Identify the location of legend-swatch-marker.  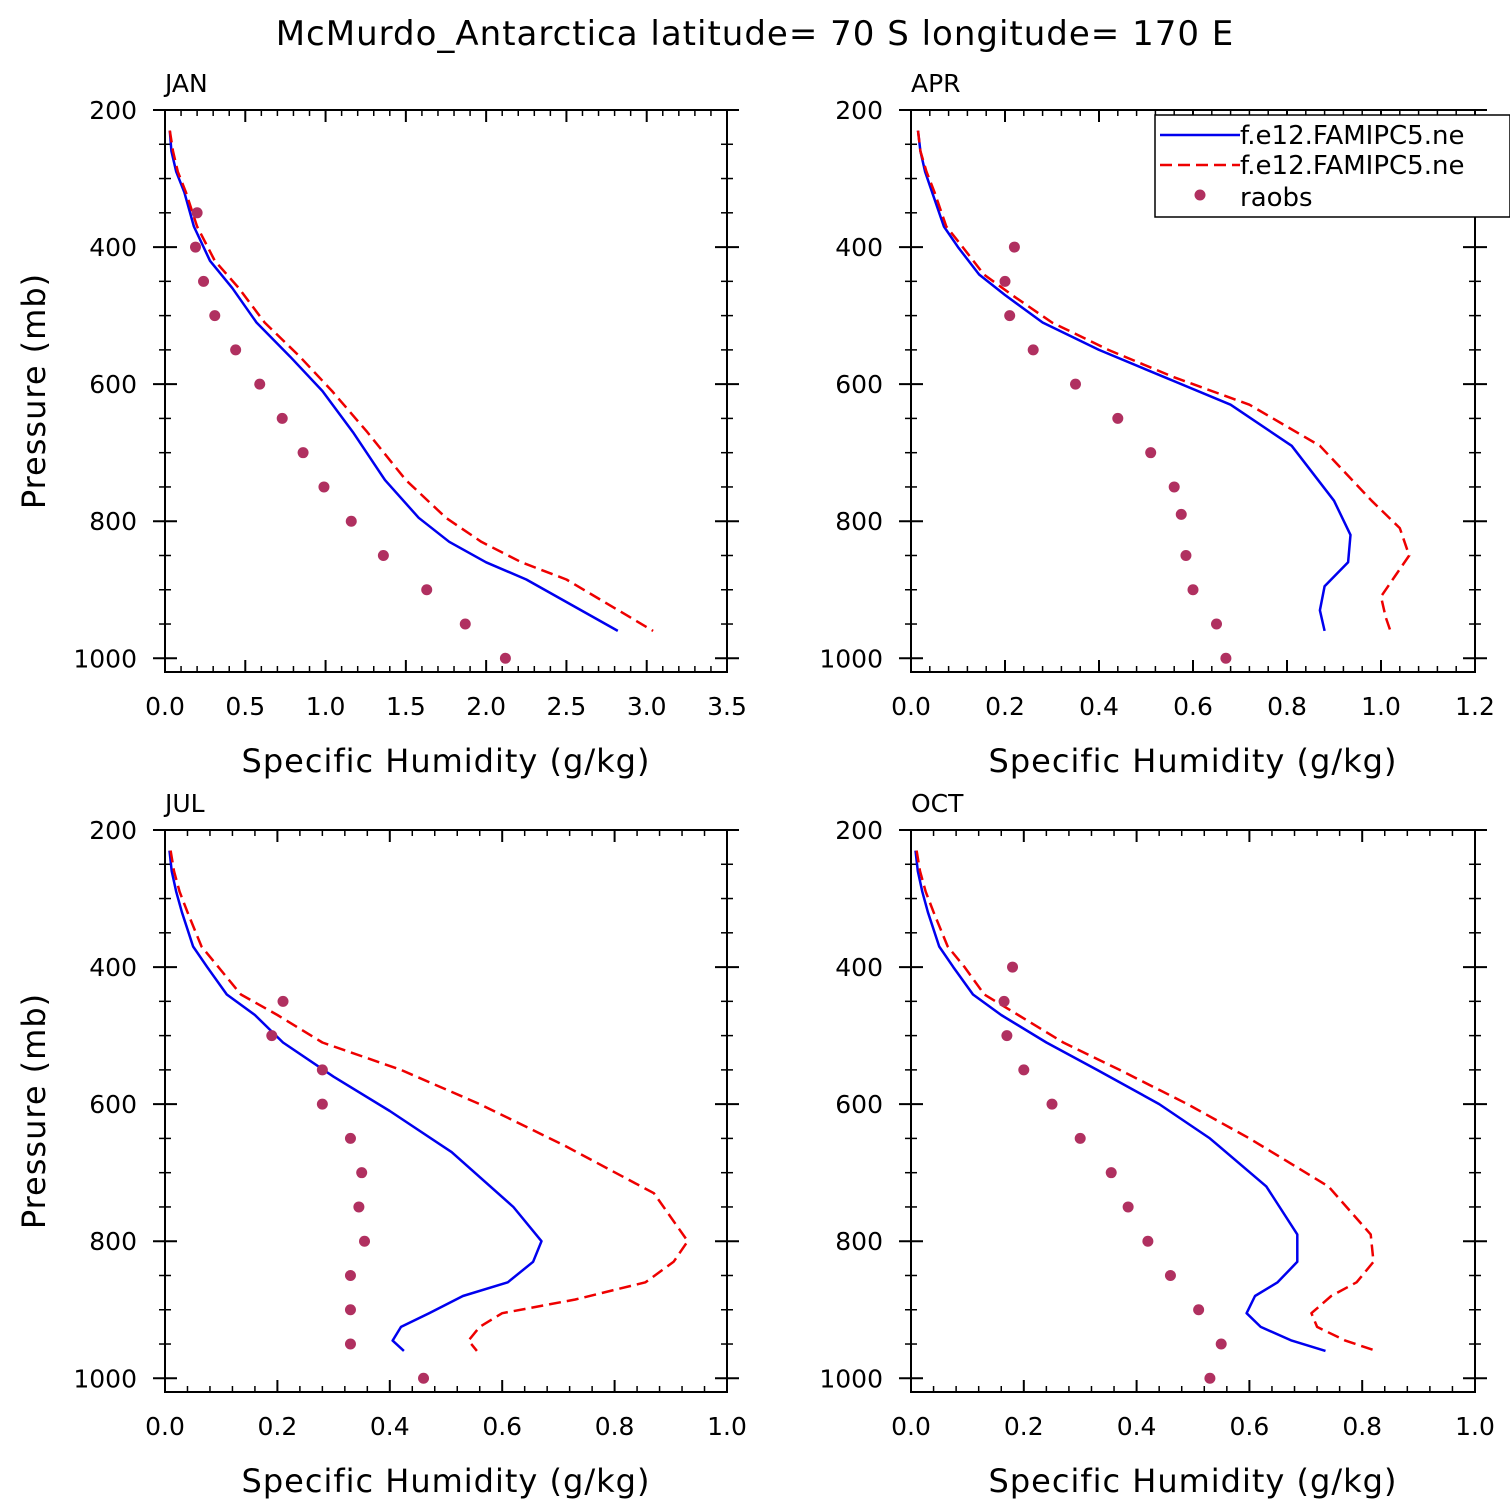
(1200, 195).